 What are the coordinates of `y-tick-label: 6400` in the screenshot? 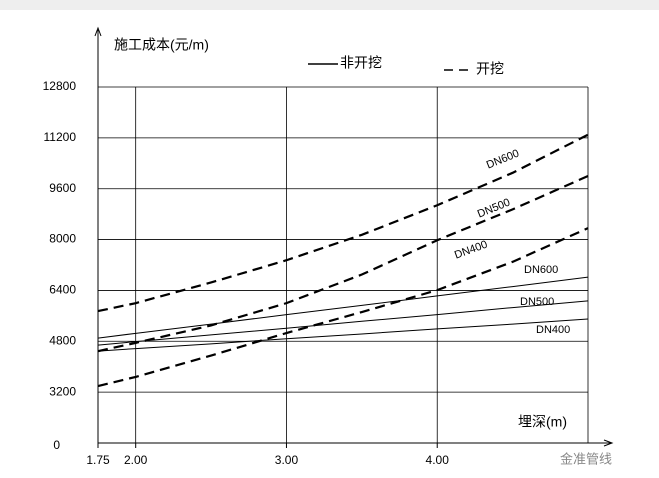 It's located at (62, 290).